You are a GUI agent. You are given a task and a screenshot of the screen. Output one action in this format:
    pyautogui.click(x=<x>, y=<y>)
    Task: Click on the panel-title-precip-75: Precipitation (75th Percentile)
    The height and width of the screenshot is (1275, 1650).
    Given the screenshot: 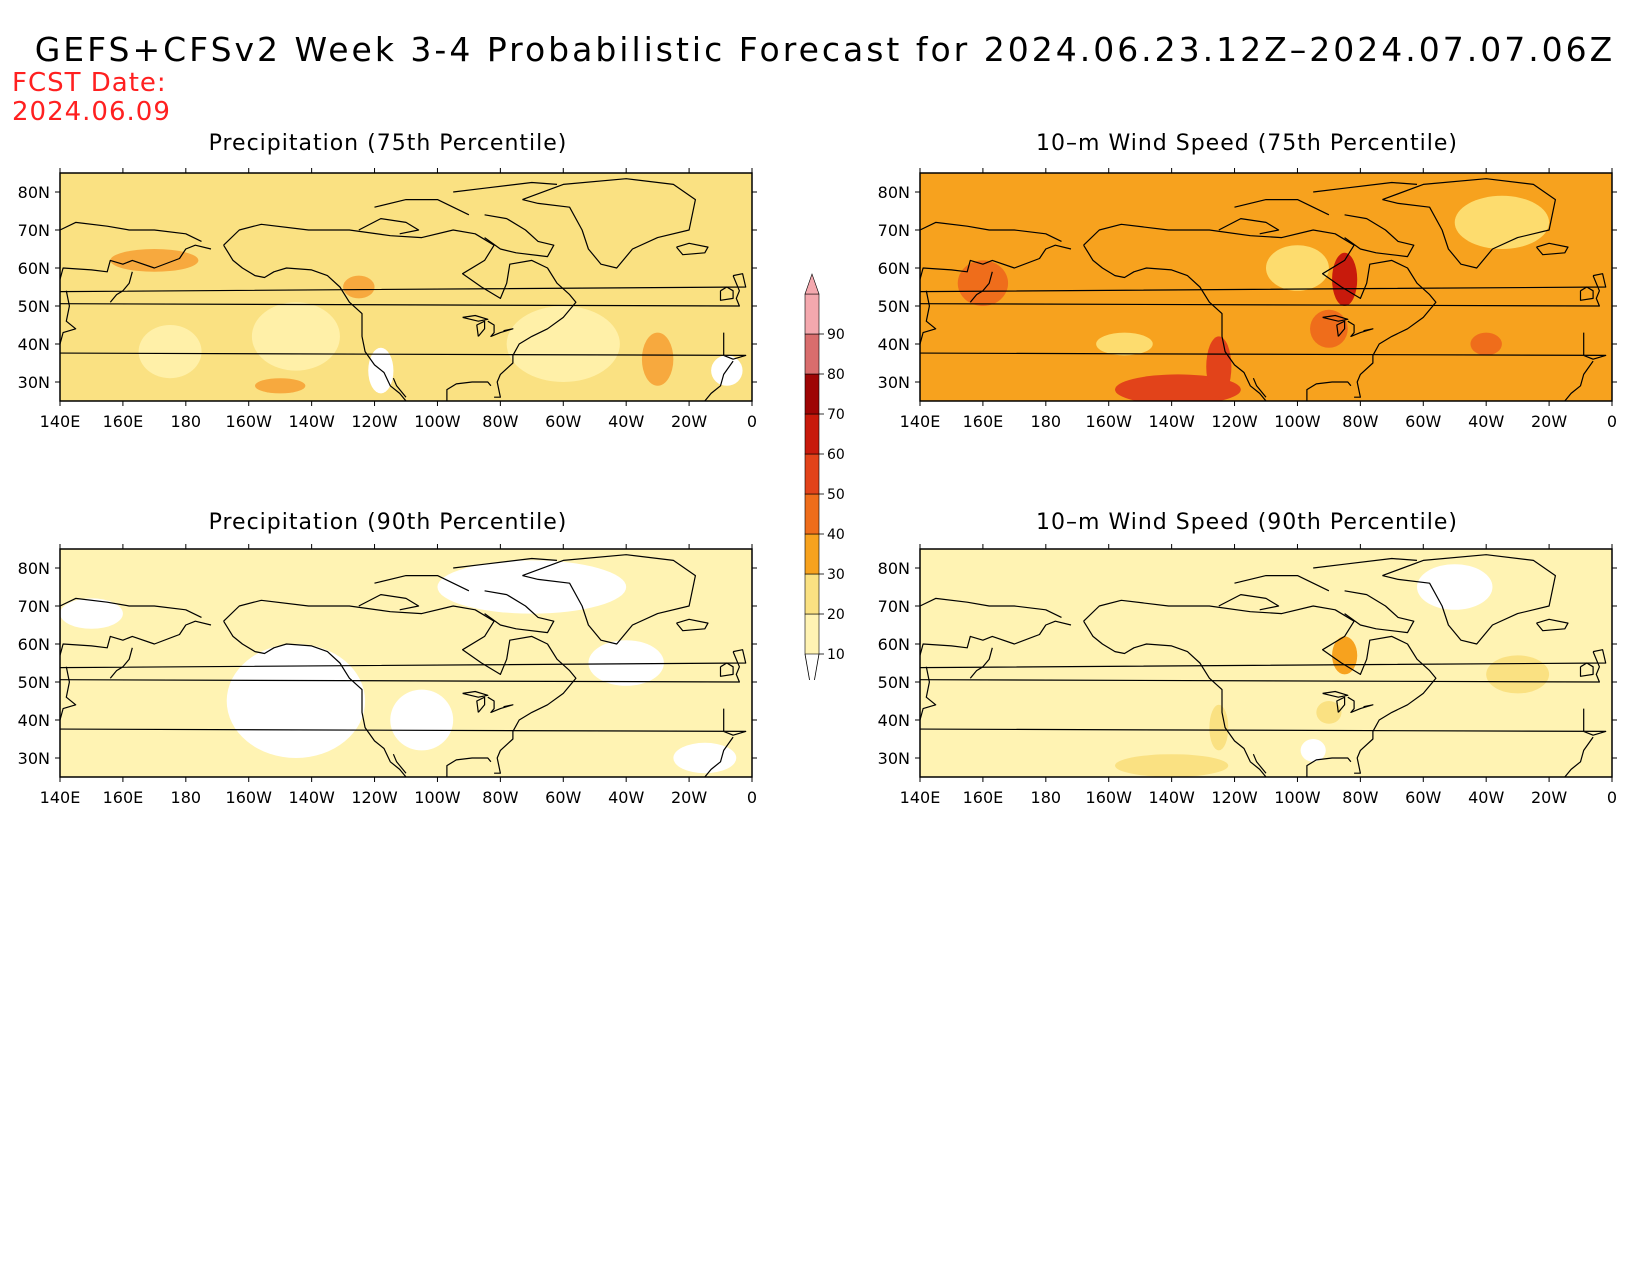 What is the action you would take?
    pyautogui.click(x=388, y=143)
    